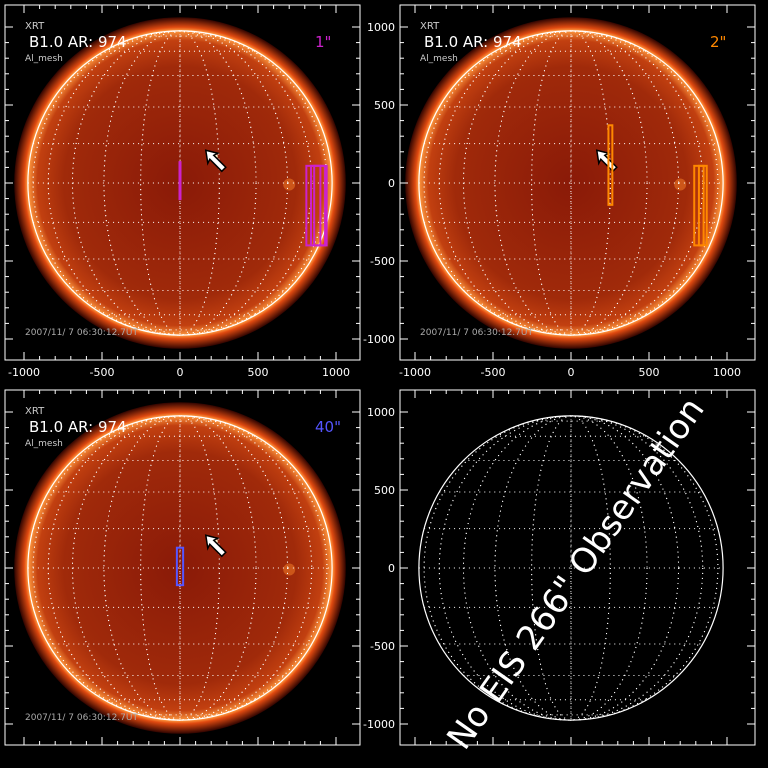 The image size is (768, 768). What do you see at coordinates (718, 42) in the screenshot?
I see `slit-width-label: 2"` at bounding box center [718, 42].